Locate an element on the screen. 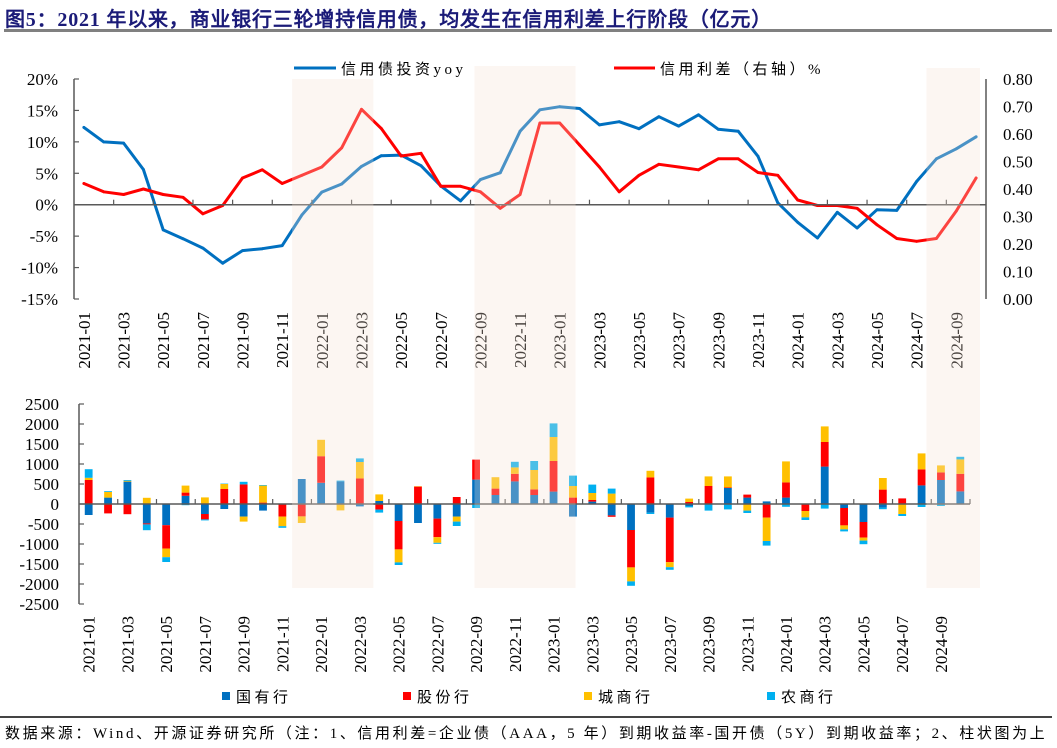  right-y-tick-label: 0.30 is located at coordinates (1018, 217).